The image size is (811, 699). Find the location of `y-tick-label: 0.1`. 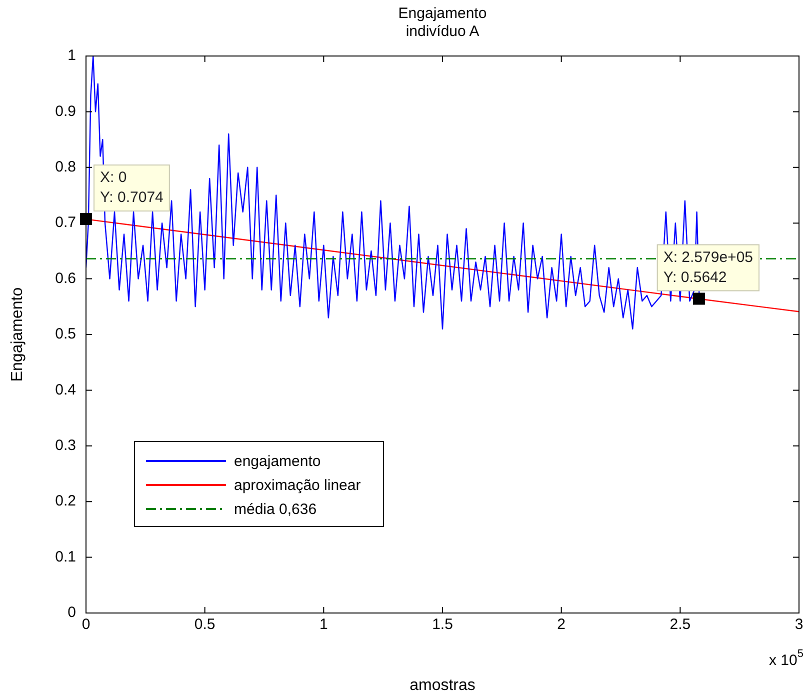

y-tick-label: 0.1 is located at coordinates (65, 557).